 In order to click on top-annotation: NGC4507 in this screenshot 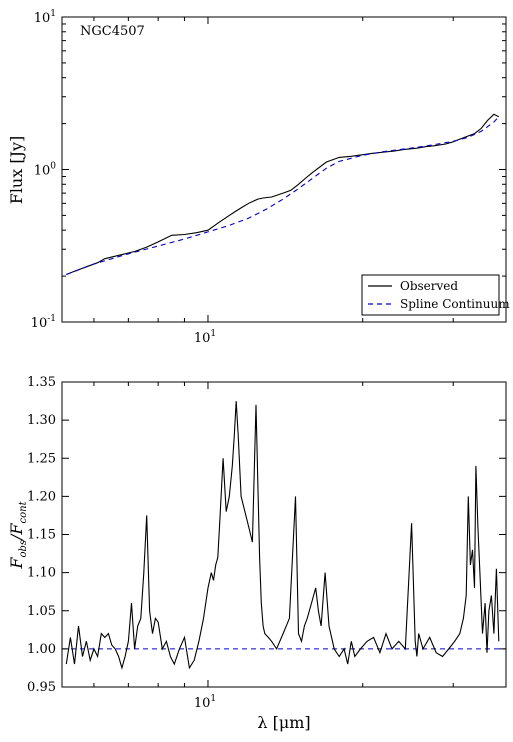, I will do `click(112, 31)`.